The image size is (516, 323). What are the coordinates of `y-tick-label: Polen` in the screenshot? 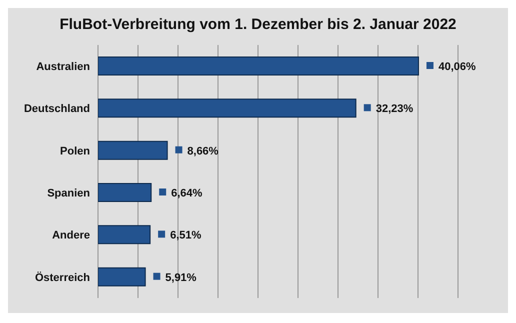 It's located at (75, 151).